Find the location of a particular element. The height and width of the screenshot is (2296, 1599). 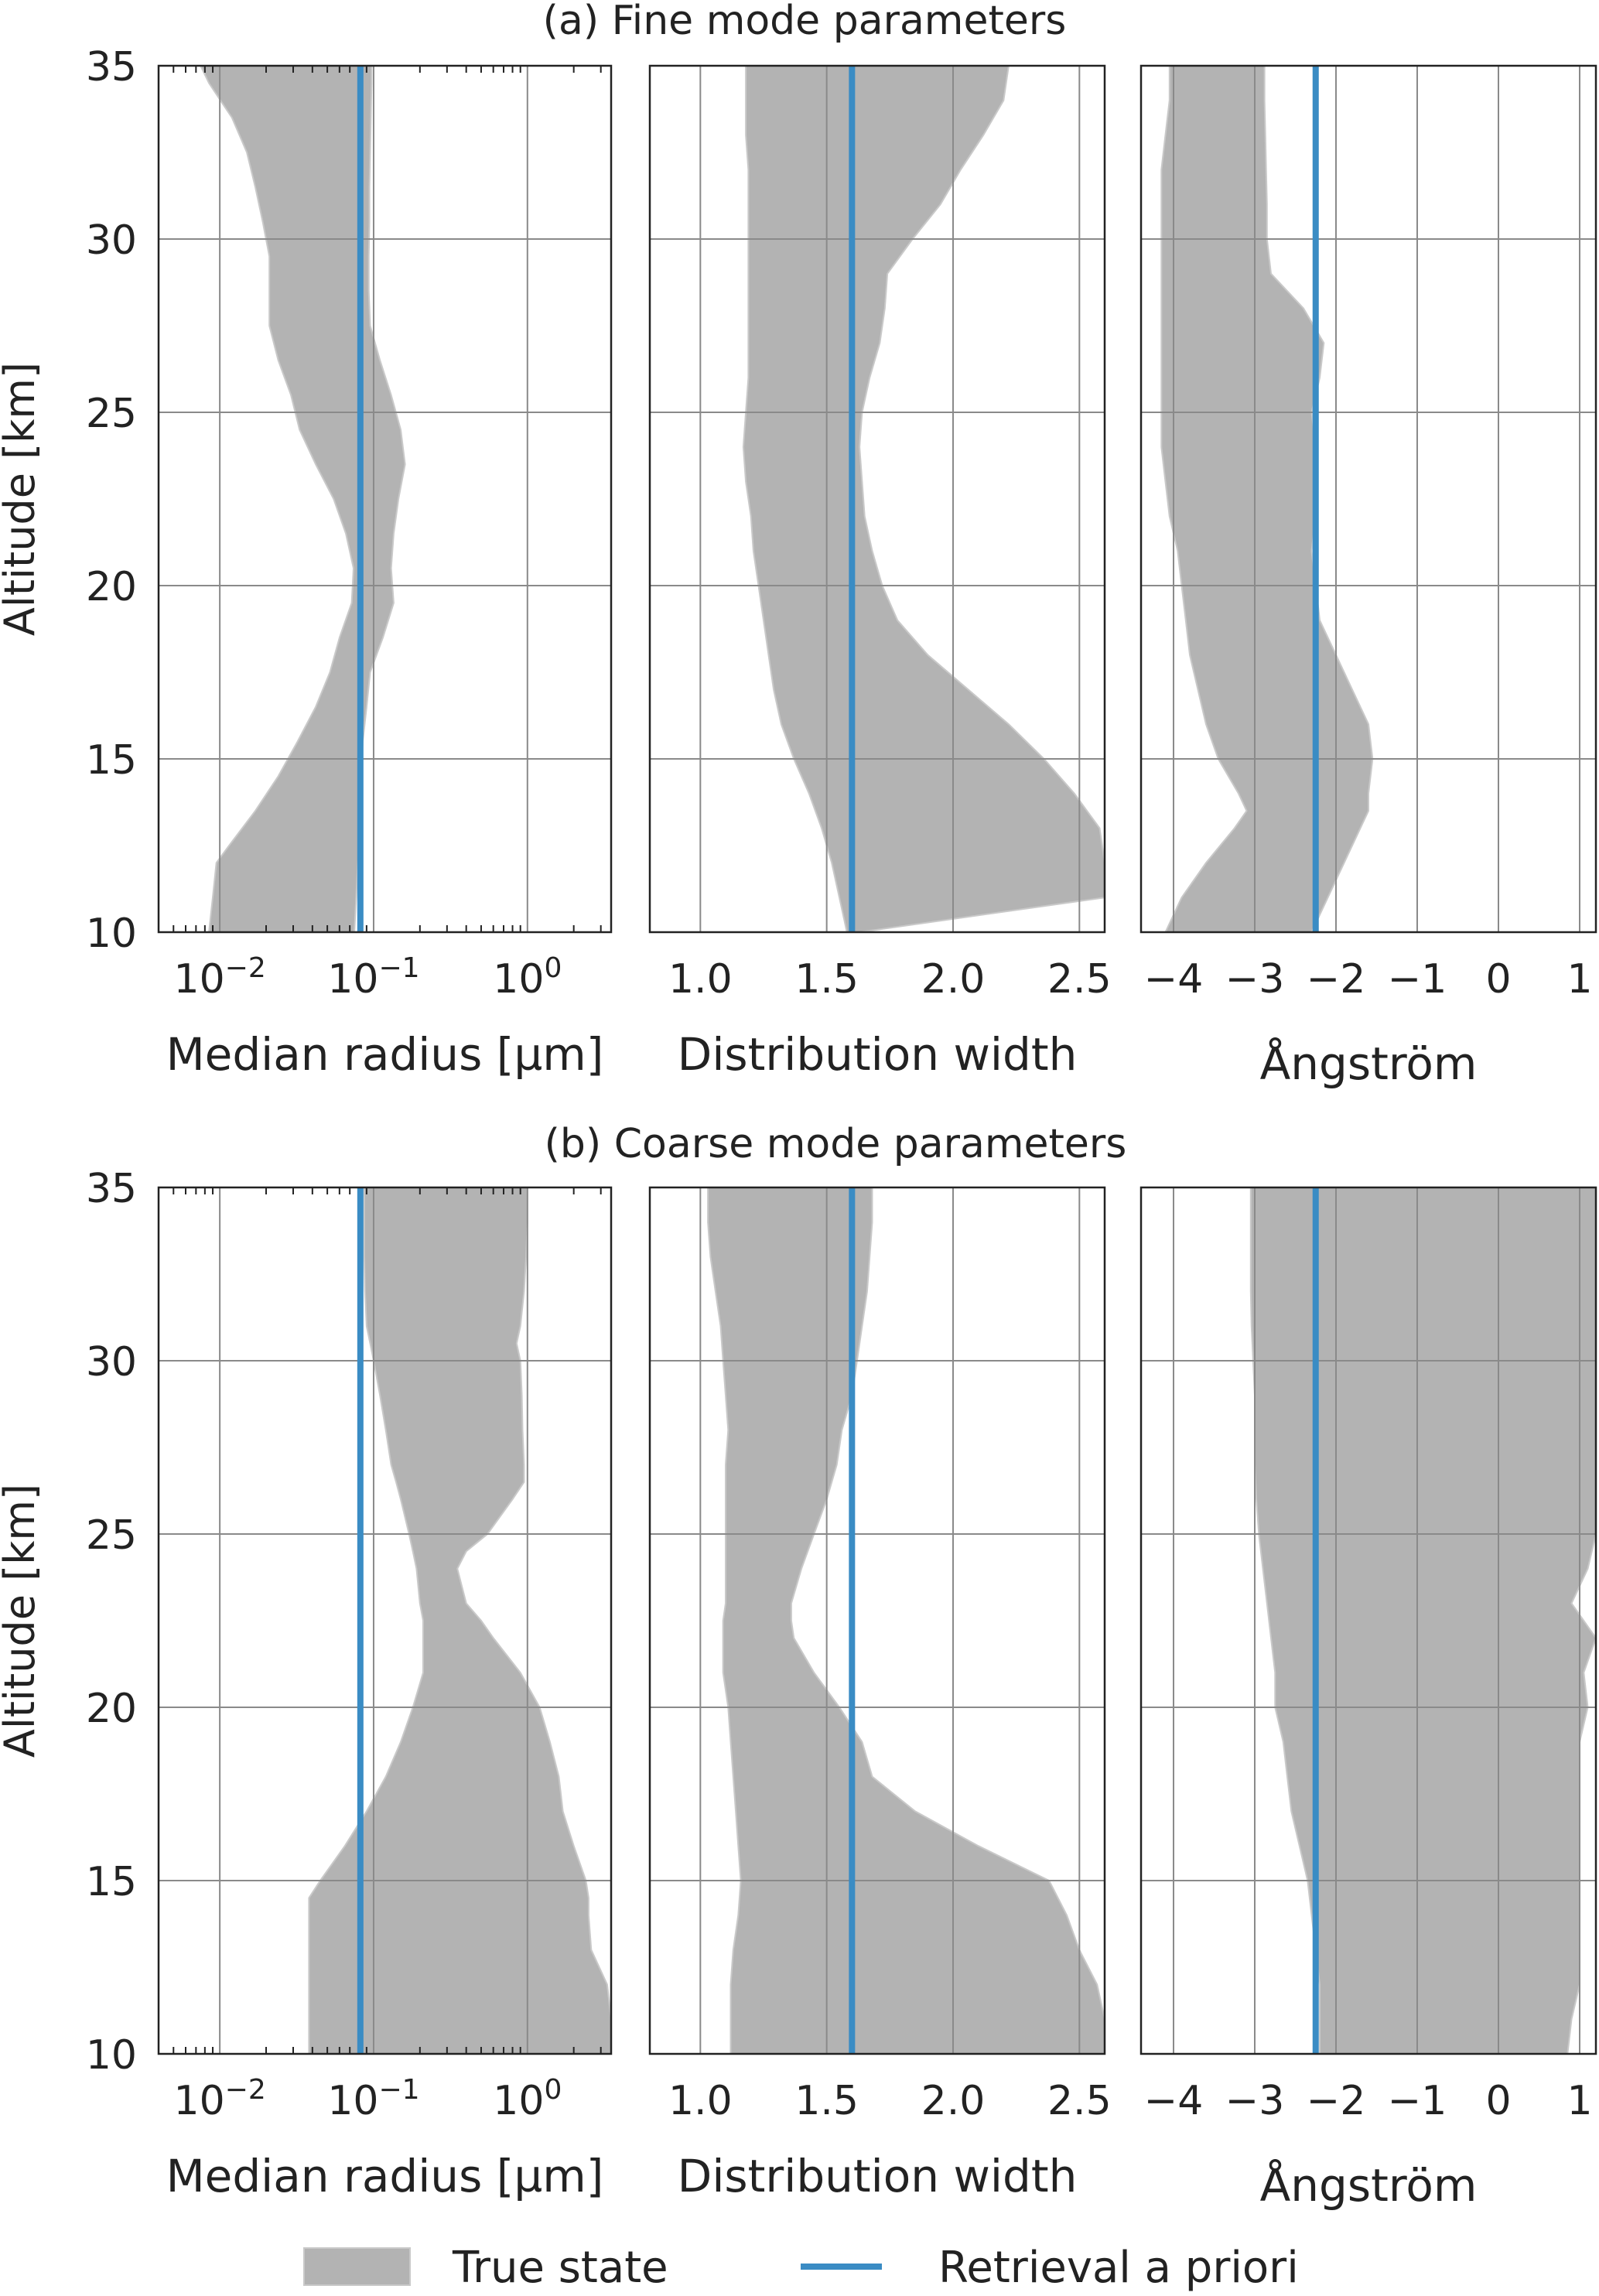

coarse-3-frame is located at coordinates (1368, 1621).